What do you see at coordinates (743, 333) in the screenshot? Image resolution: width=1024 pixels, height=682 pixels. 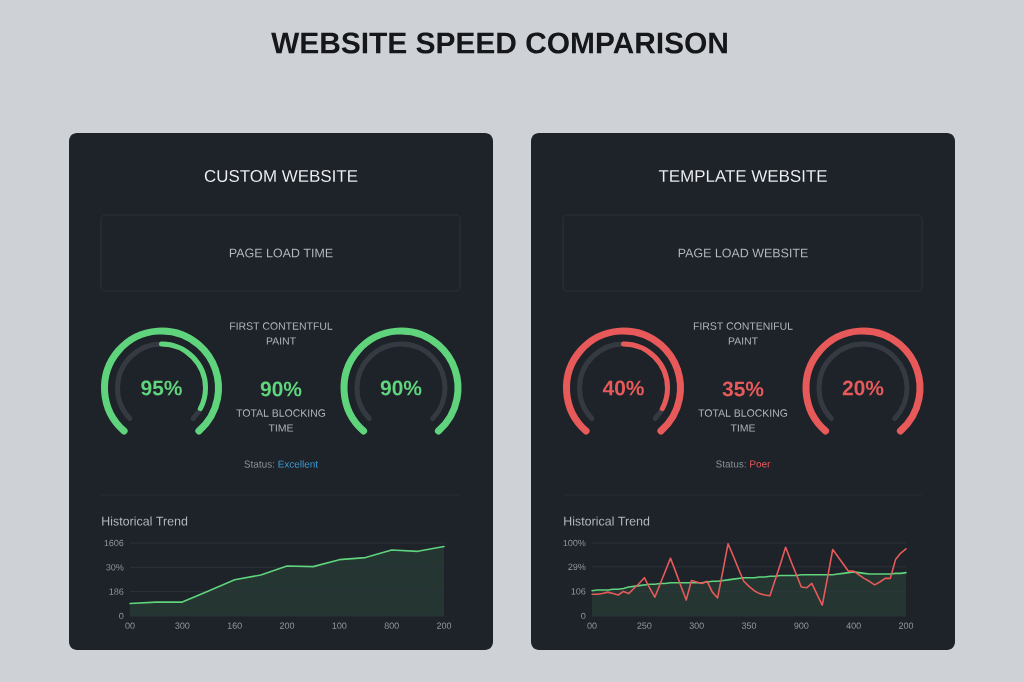 I see `text: FIRST CONTENIFUL PAINT` at bounding box center [743, 333].